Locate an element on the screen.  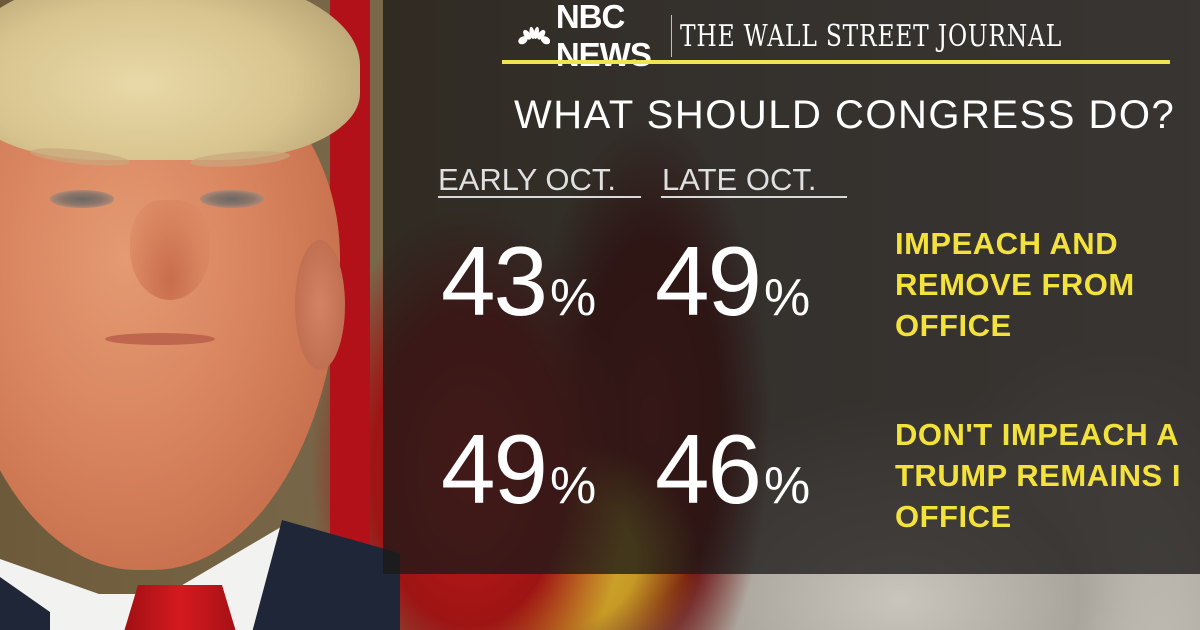
value-impeach-late: 49% is located at coordinates (733, 281).